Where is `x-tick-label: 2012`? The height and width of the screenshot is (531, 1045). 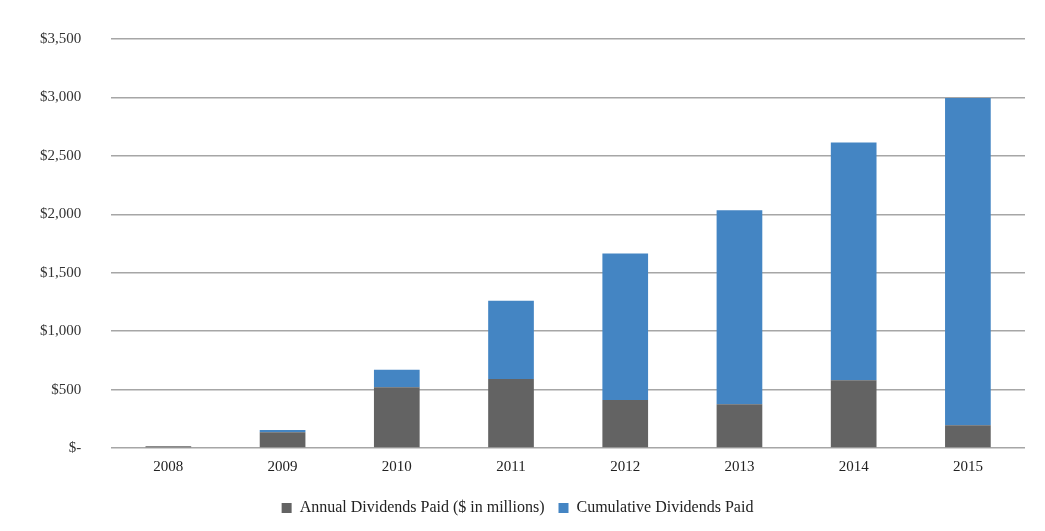
x-tick-label: 2012 is located at coordinates (625, 465).